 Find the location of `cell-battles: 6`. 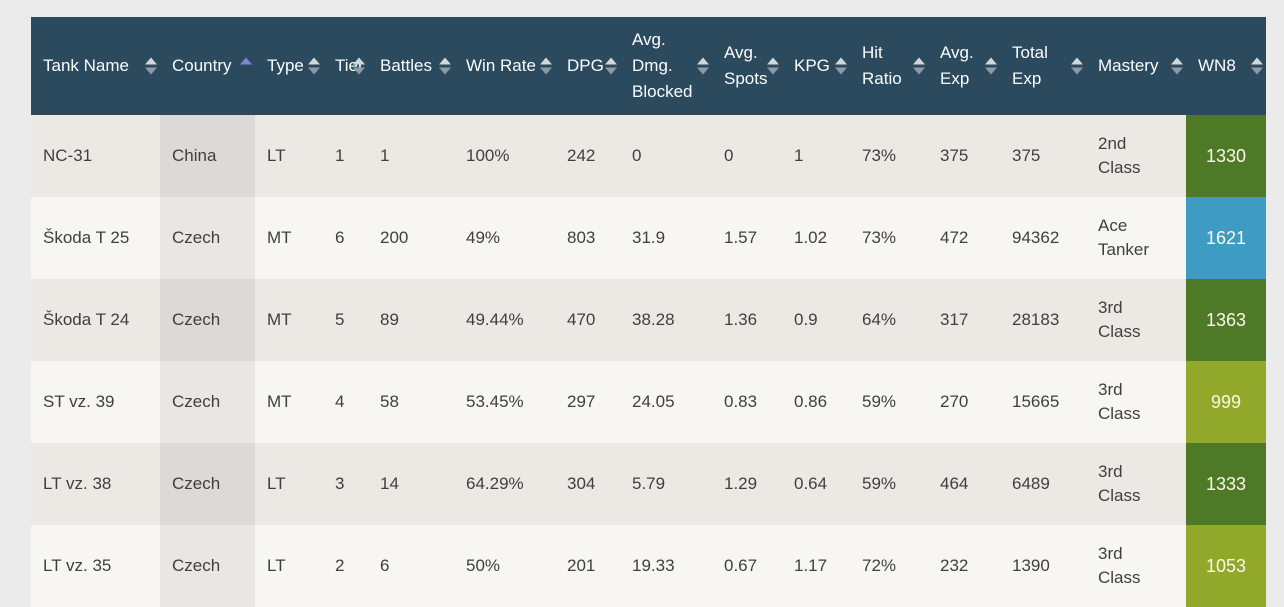

cell-battles: 6 is located at coordinates (411, 566).